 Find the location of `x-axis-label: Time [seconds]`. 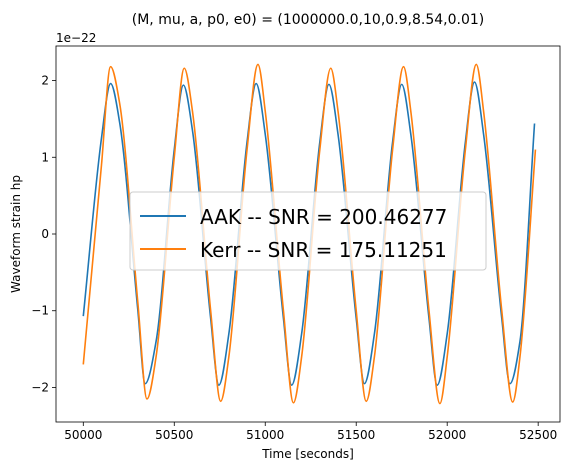

x-axis-label: Time [seconds] is located at coordinates (307, 454).